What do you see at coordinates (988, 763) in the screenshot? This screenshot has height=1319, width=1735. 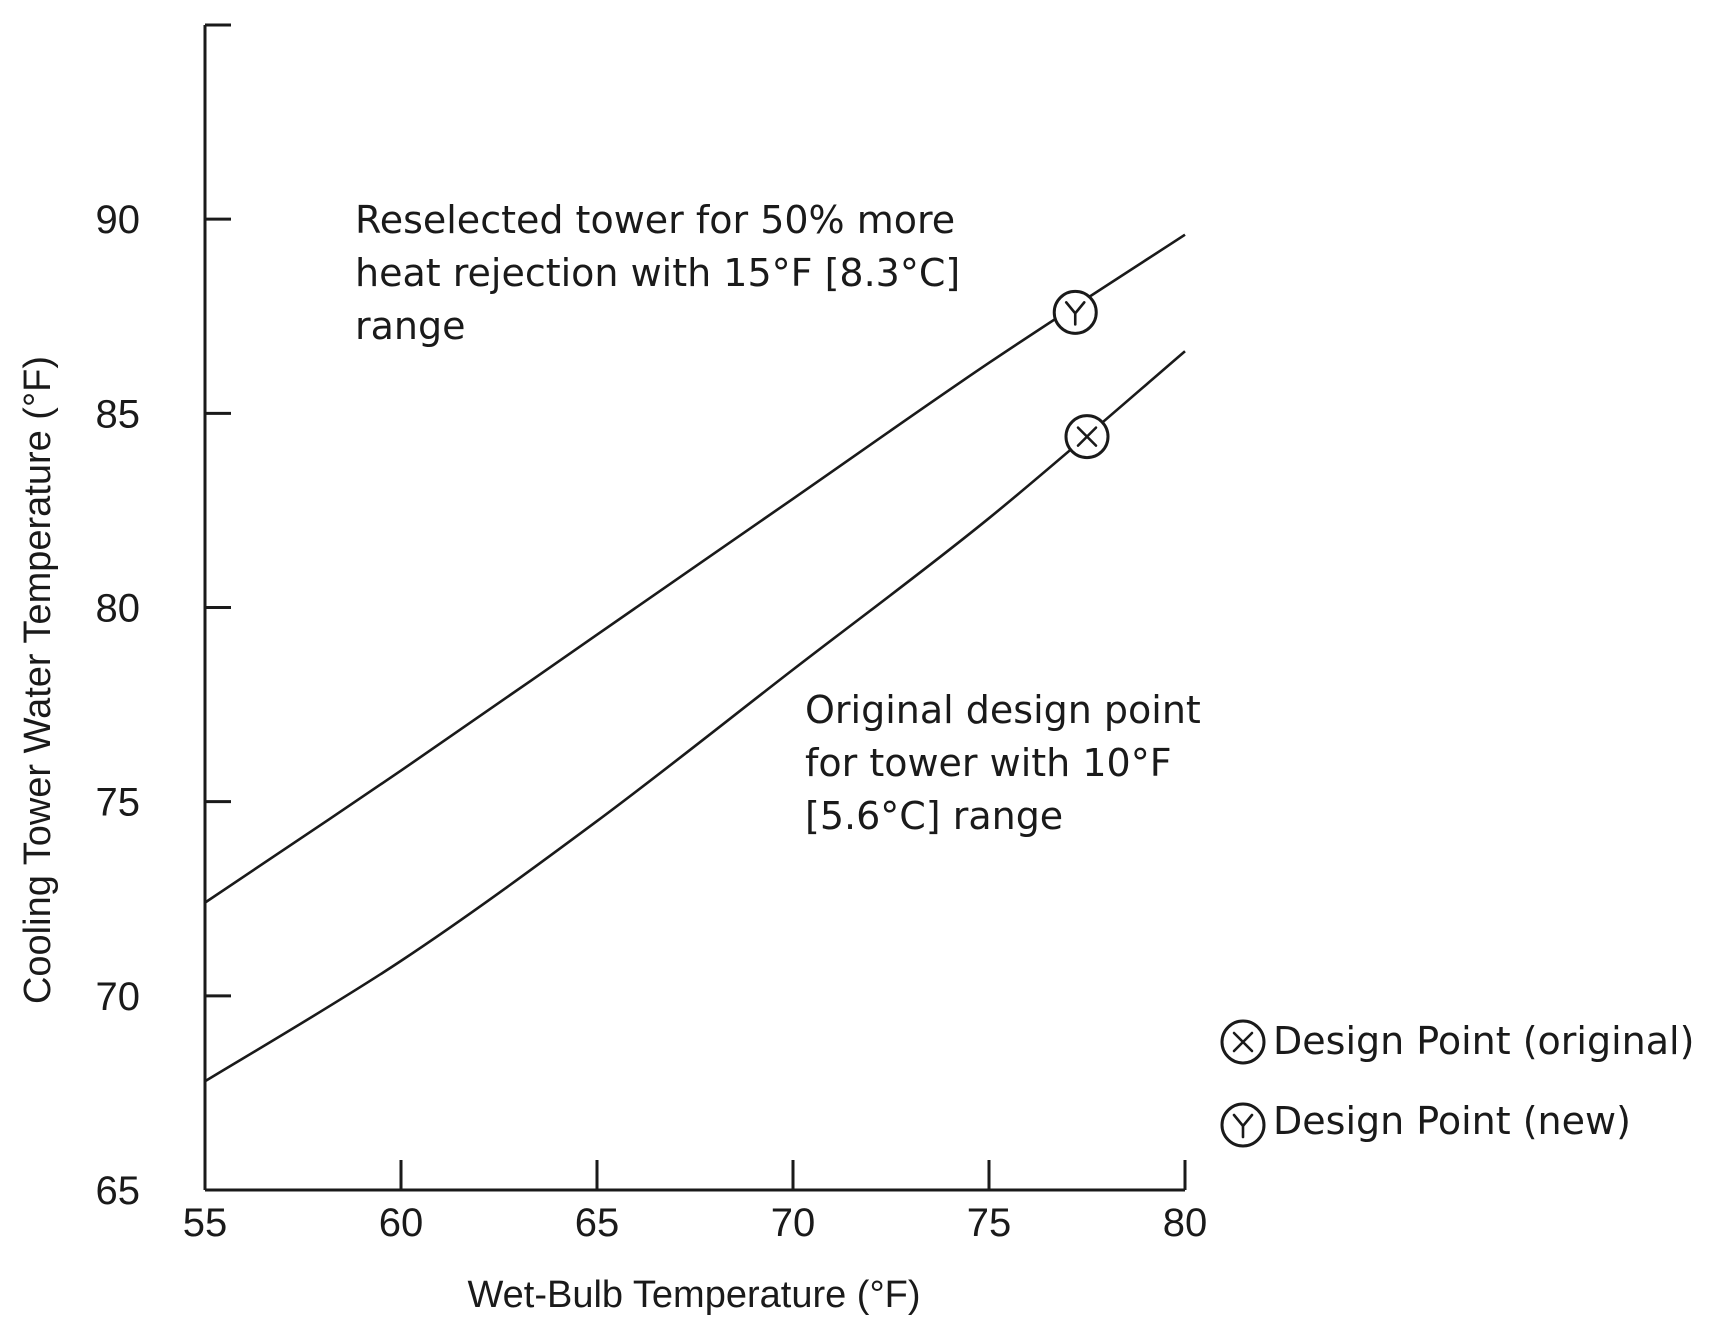 I see `original-annotation-line-2: for tower with 10°F` at bounding box center [988, 763].